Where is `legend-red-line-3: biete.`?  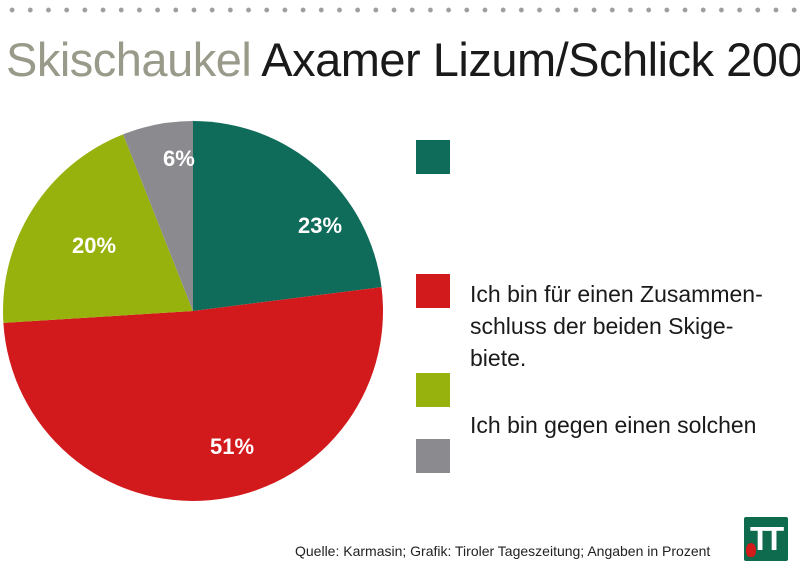 legend-red-line-3: biete. is located at coordinates (498, 358).